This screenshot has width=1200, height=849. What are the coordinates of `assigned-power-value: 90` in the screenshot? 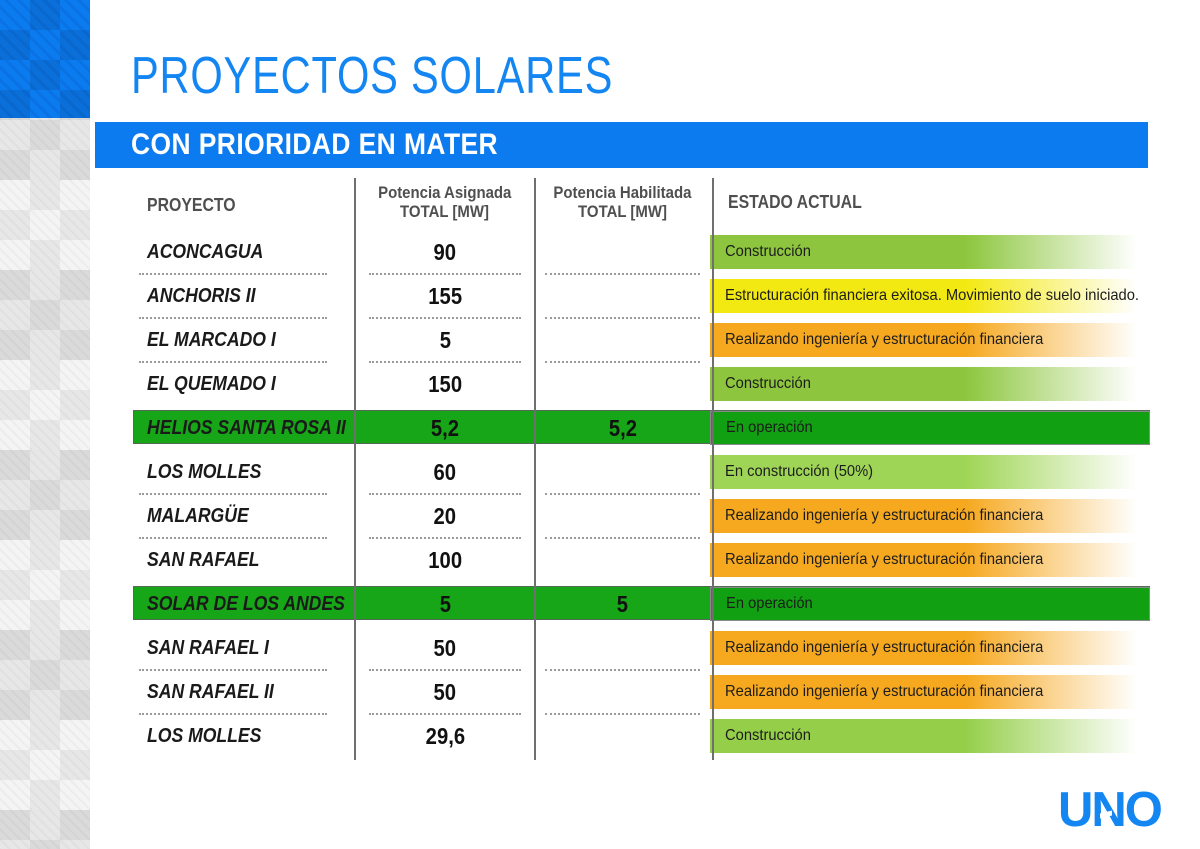 It's located at (445, 251).